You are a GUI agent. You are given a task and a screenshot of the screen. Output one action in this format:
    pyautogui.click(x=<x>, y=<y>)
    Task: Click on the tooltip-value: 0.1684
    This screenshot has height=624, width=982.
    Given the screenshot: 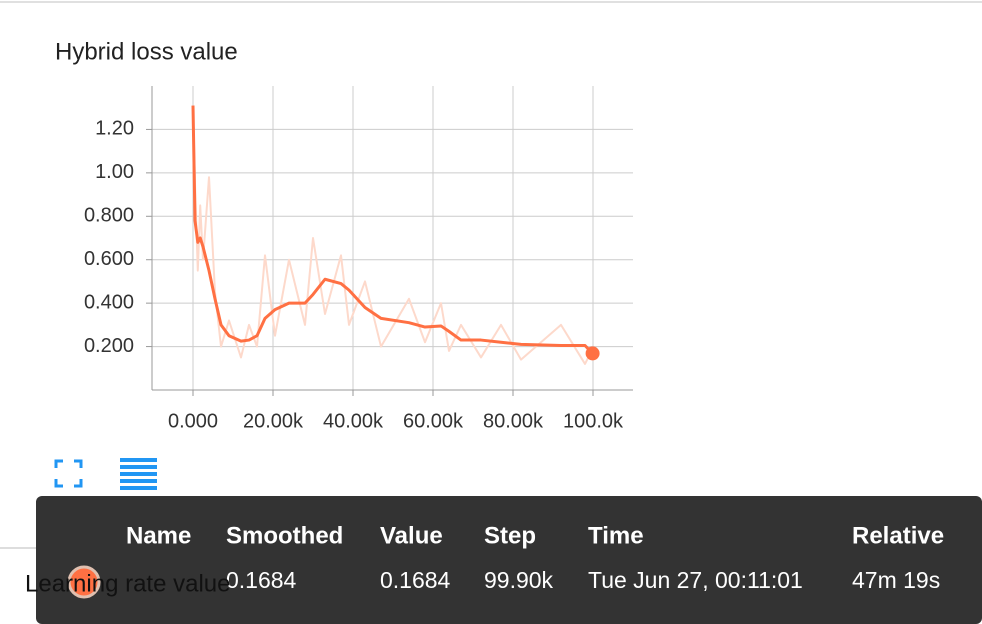 What is the action you would take?
    pyautogui.click(x=415, y=580)
    